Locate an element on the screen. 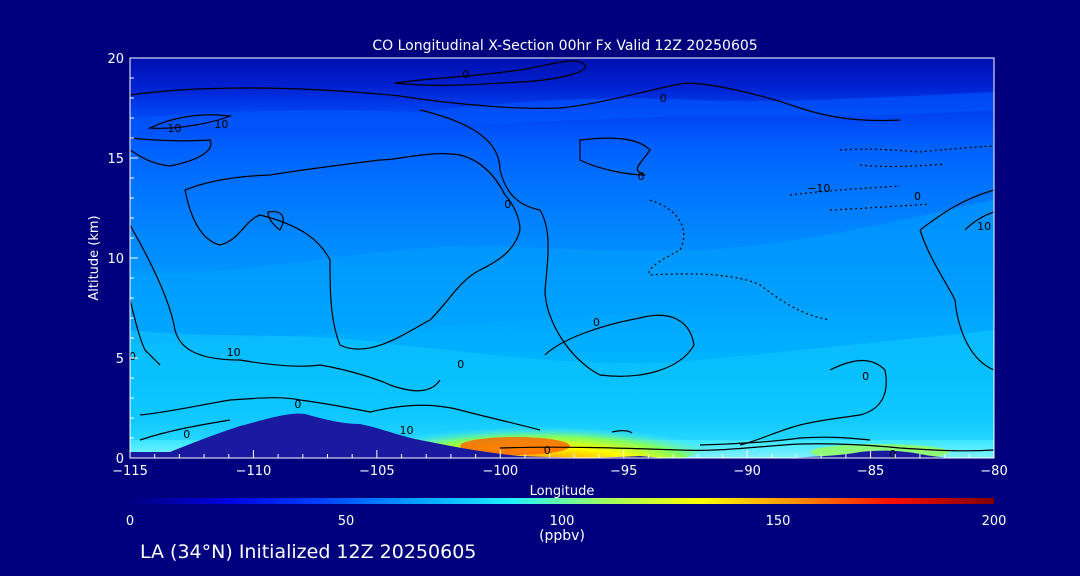  colorbar-tick-label: 200 is located at coordinates (994, 521).